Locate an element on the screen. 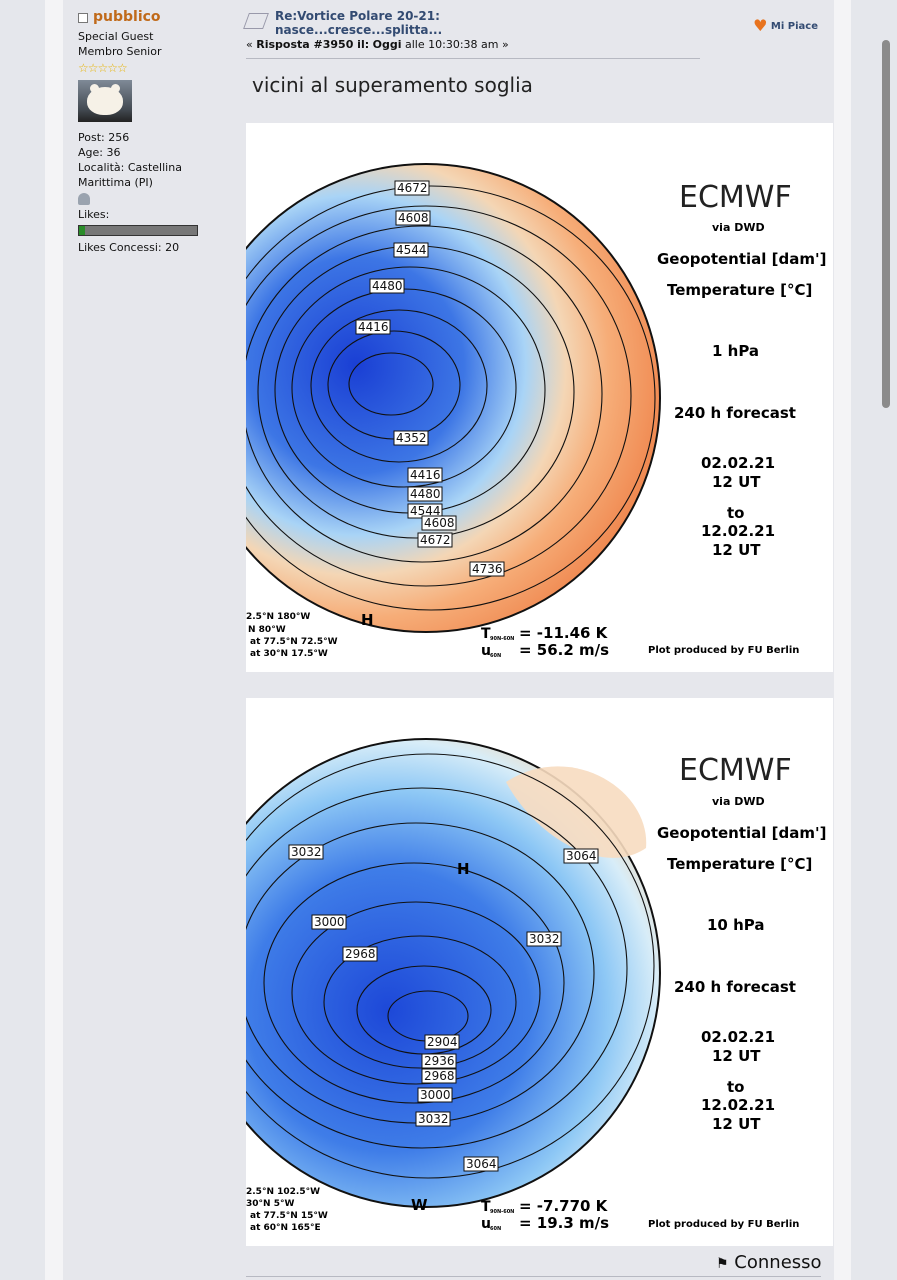  username-row: pubblico is located at coordinates (158, 17).